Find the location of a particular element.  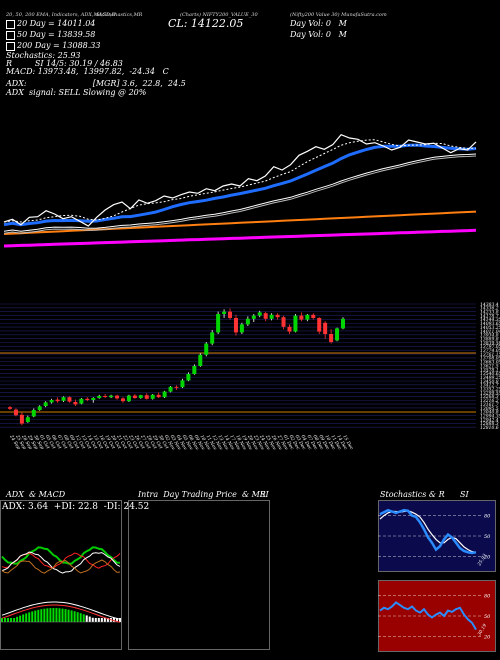

ema20-line is located at coordinates (240, 185).